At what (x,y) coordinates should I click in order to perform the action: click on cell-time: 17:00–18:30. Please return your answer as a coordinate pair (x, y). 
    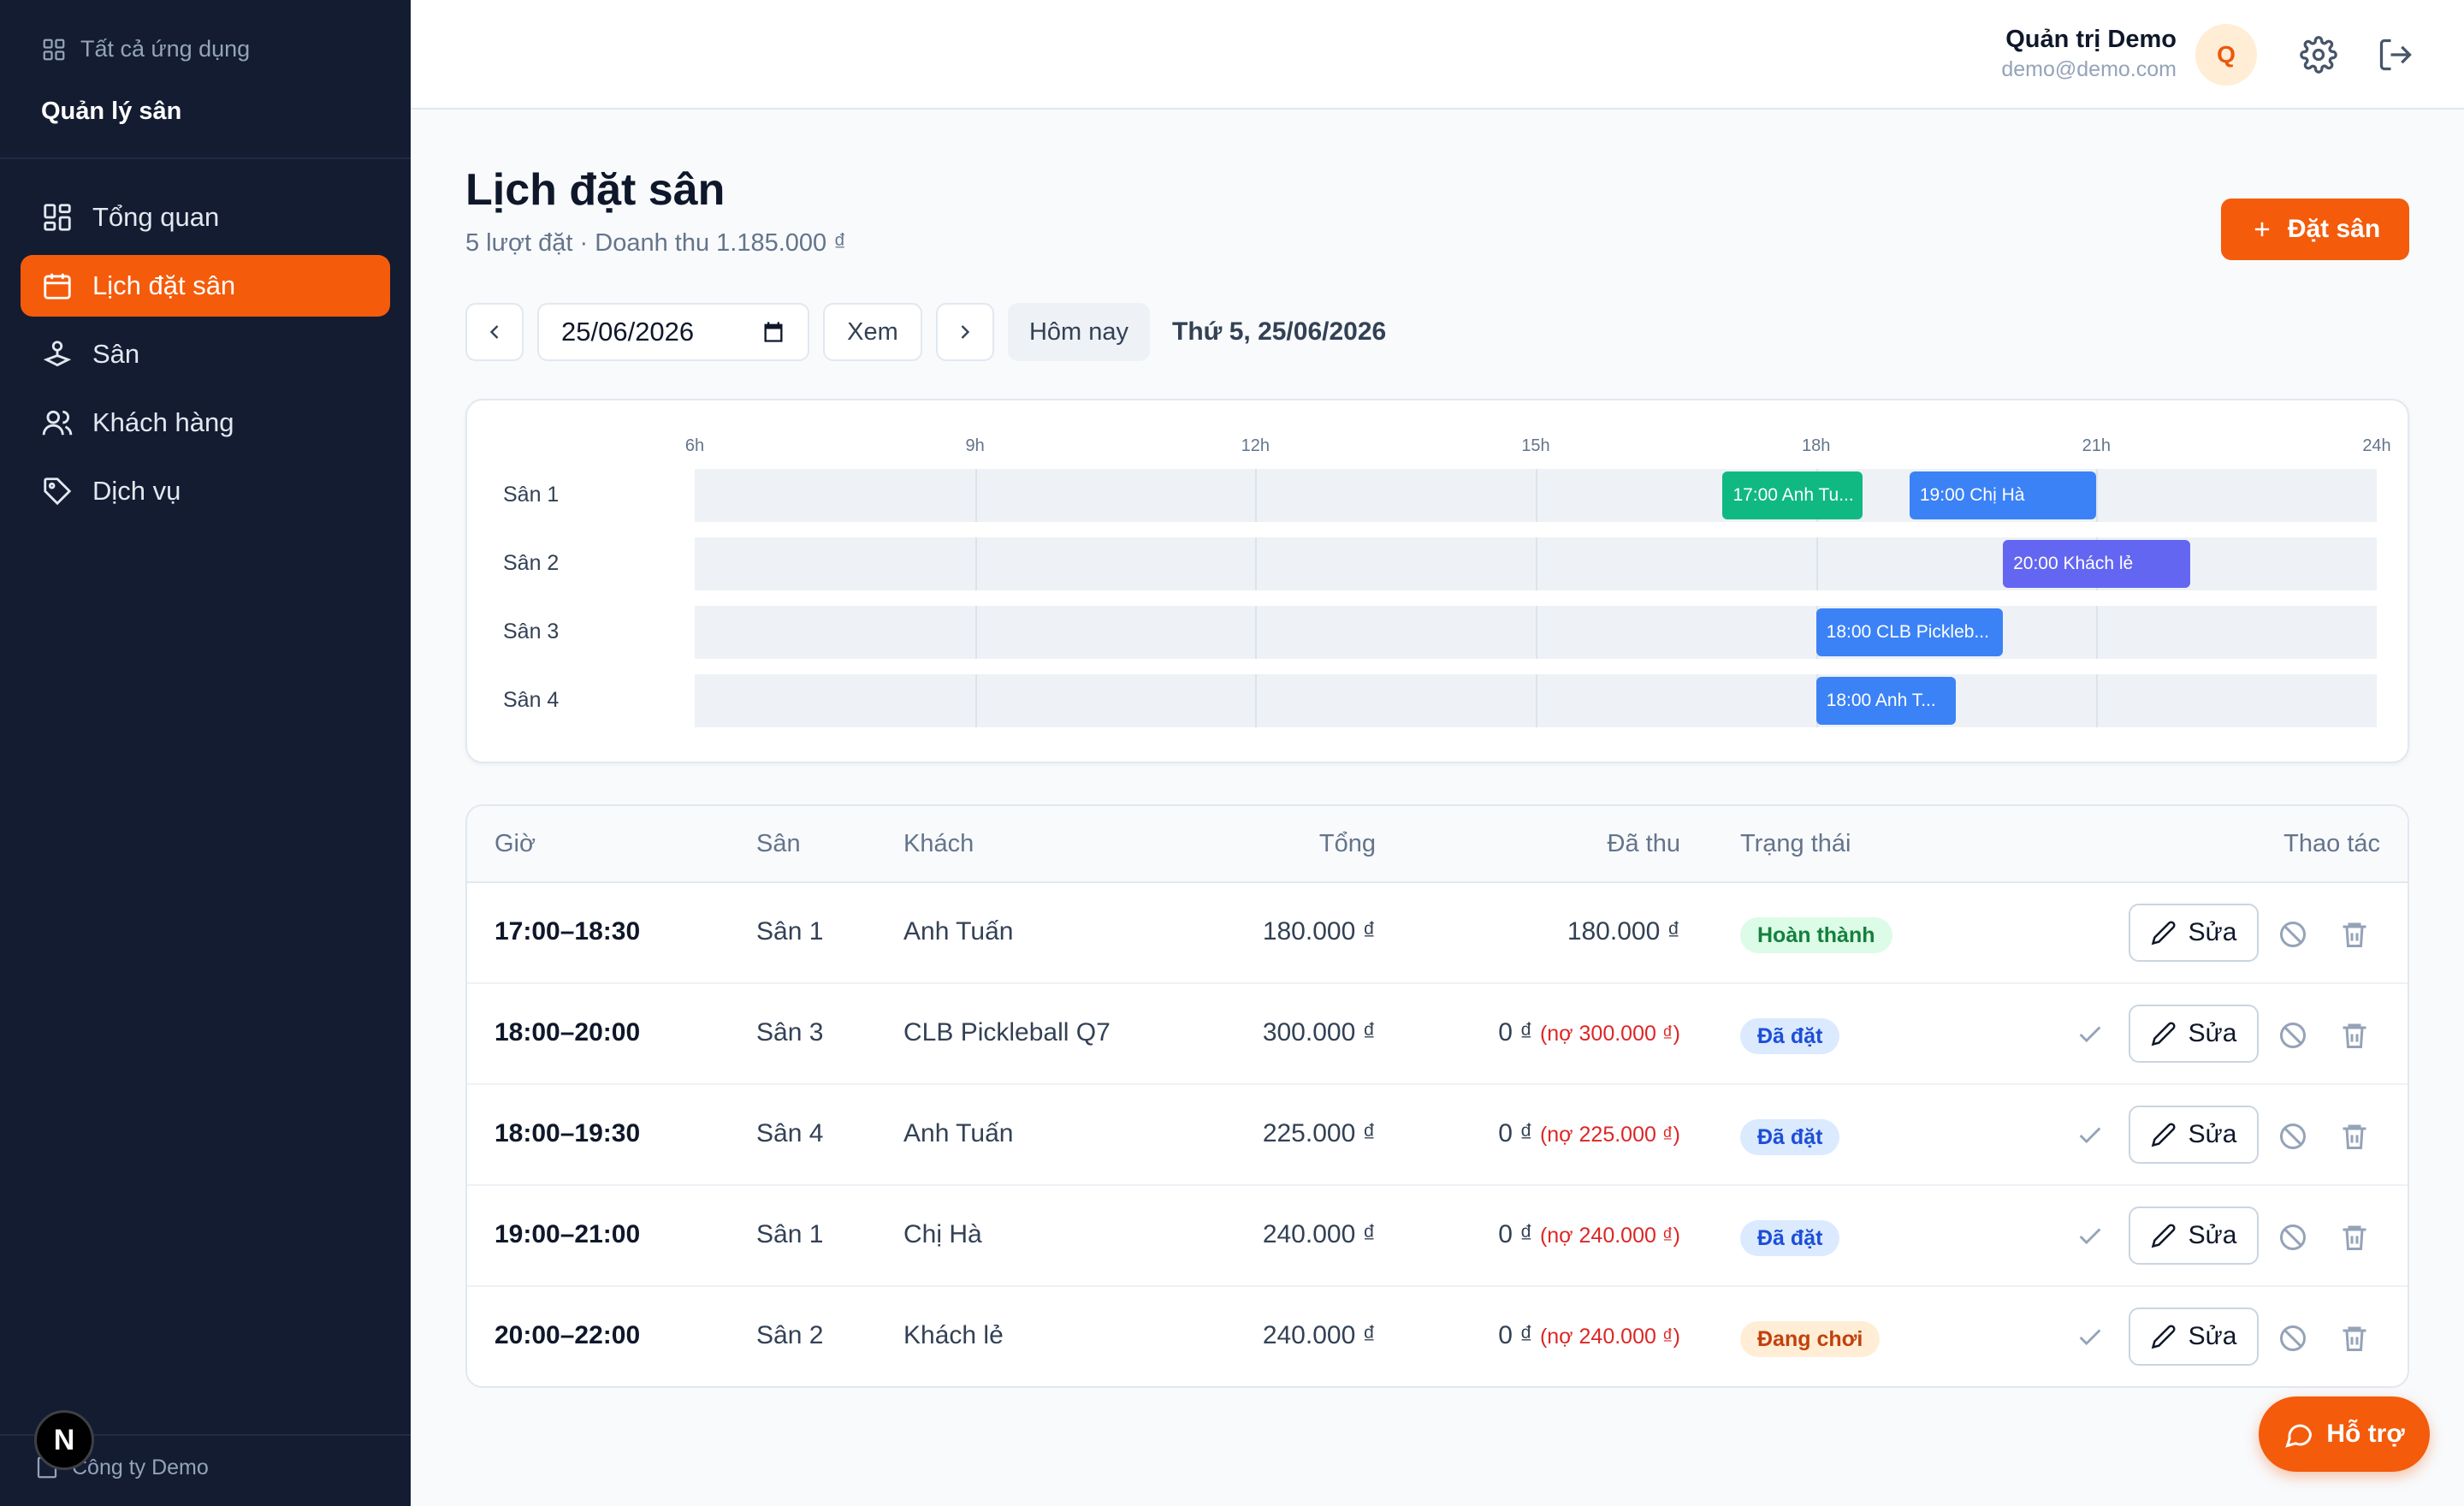
    Looking at the image, I should click on (568, 932).